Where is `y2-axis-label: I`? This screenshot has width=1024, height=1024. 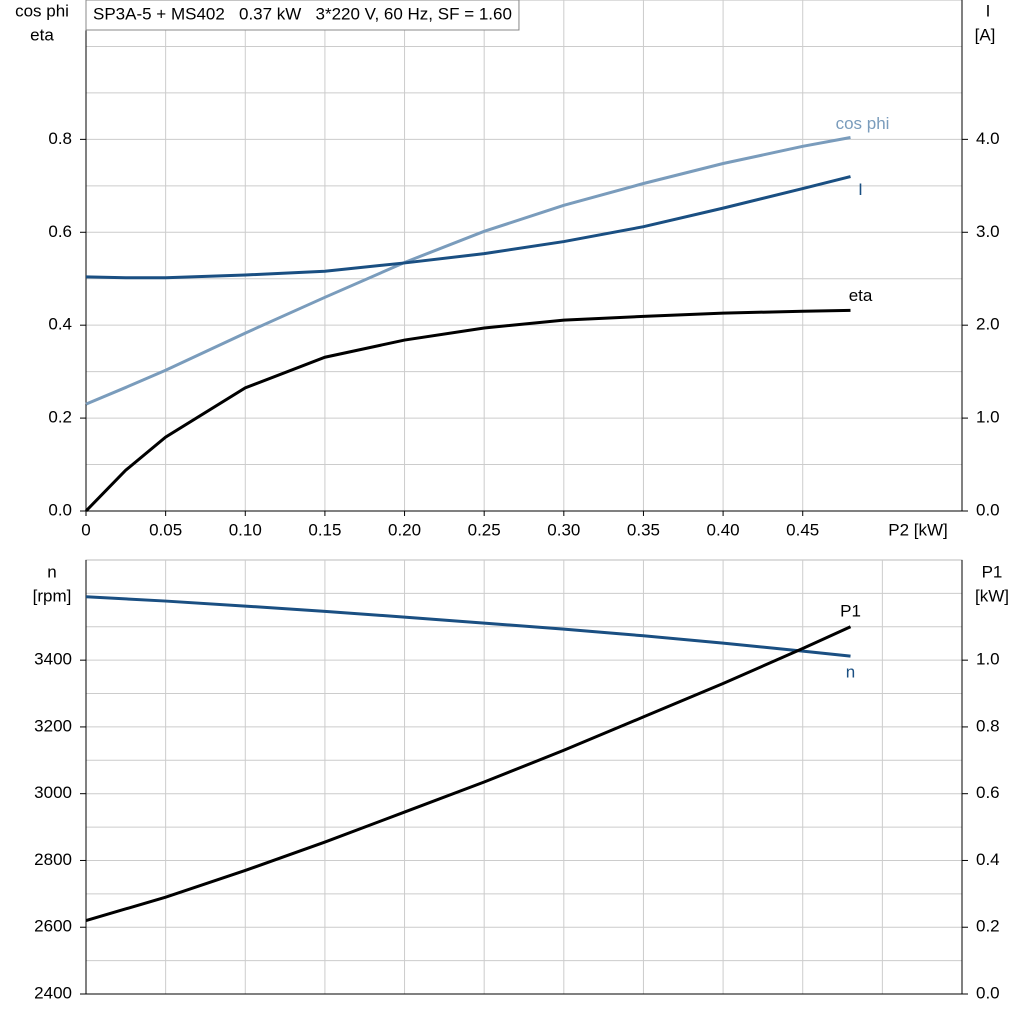 y2-axis-label: I is located at coordinates (988, 10).